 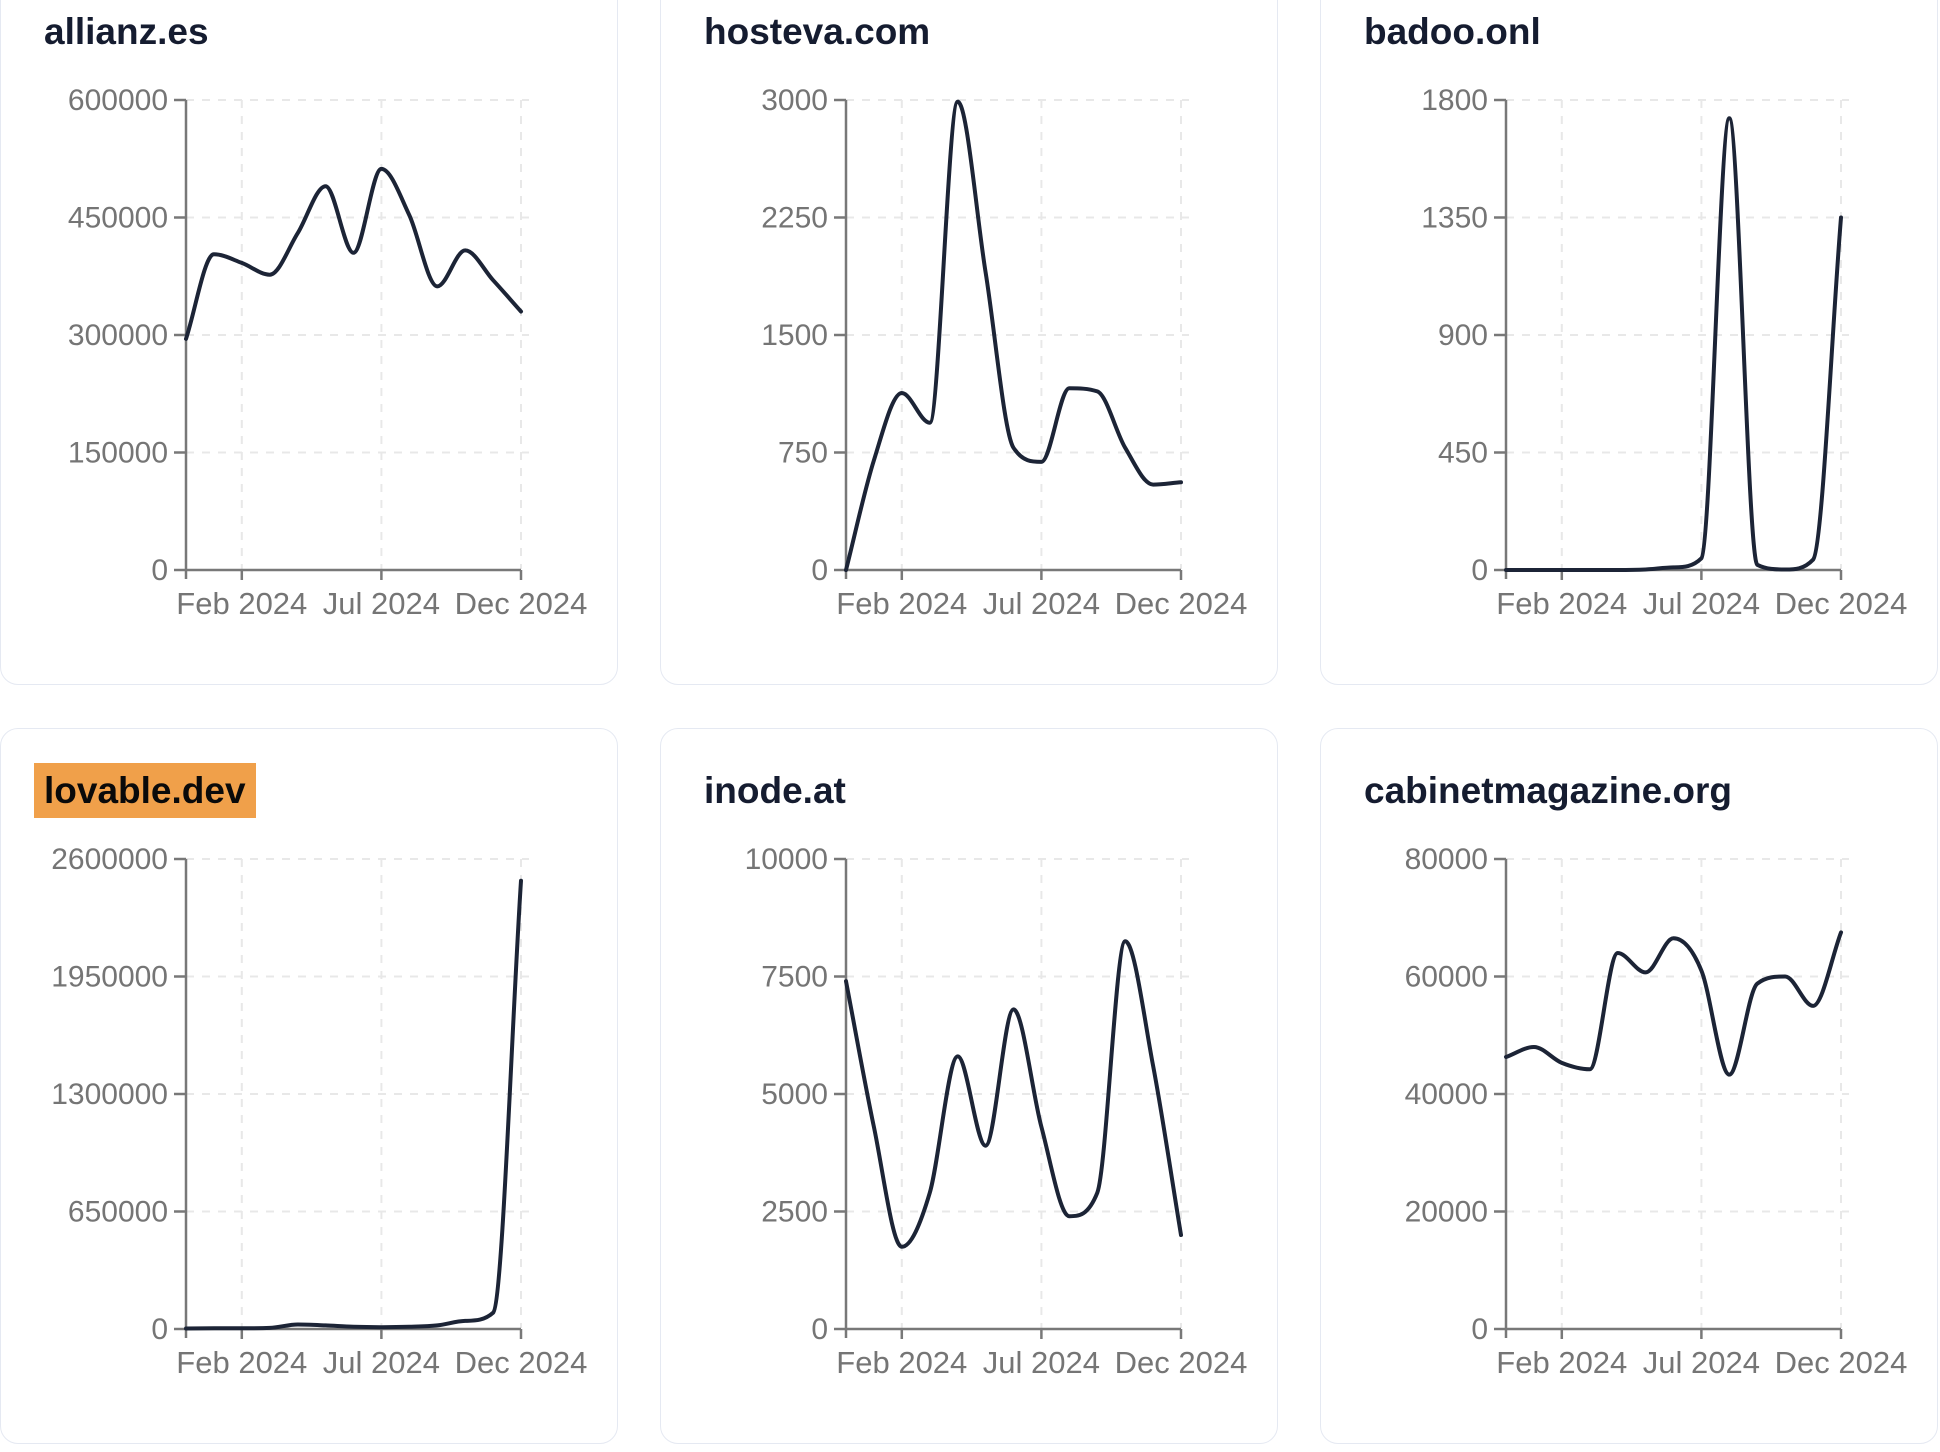 I want to click on chart-title-text: allianz.es, so click(x=126, y=31).